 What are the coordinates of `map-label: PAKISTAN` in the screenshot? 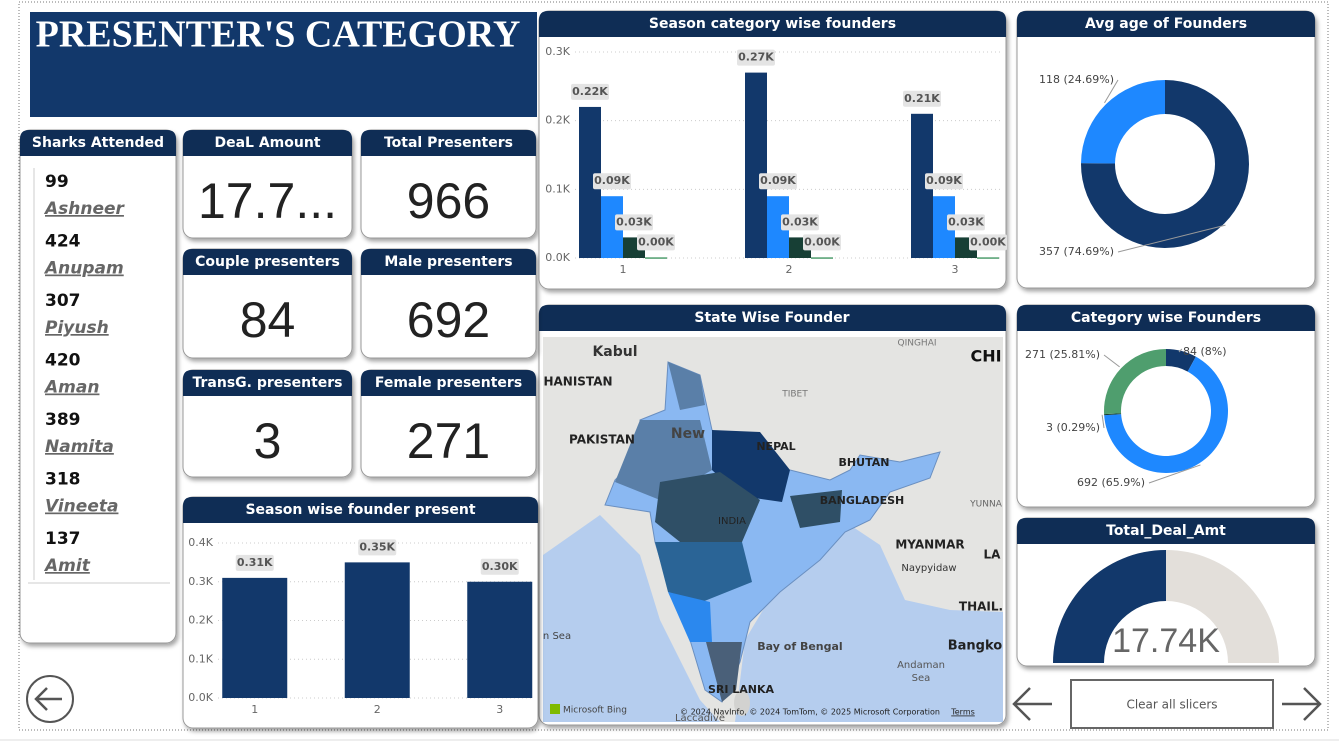 It's located at (602, 440).